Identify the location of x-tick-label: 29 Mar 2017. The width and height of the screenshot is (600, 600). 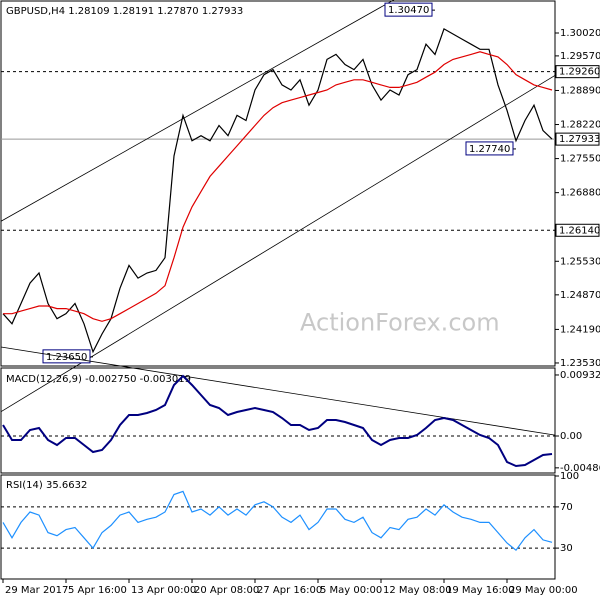
(36, 590).